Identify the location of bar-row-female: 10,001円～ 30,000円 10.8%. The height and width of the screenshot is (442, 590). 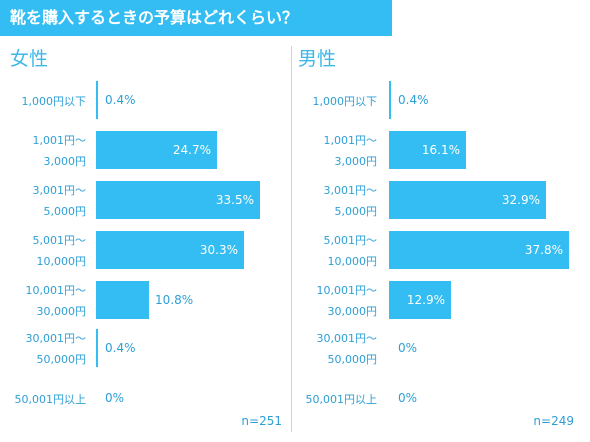
(145, 301).